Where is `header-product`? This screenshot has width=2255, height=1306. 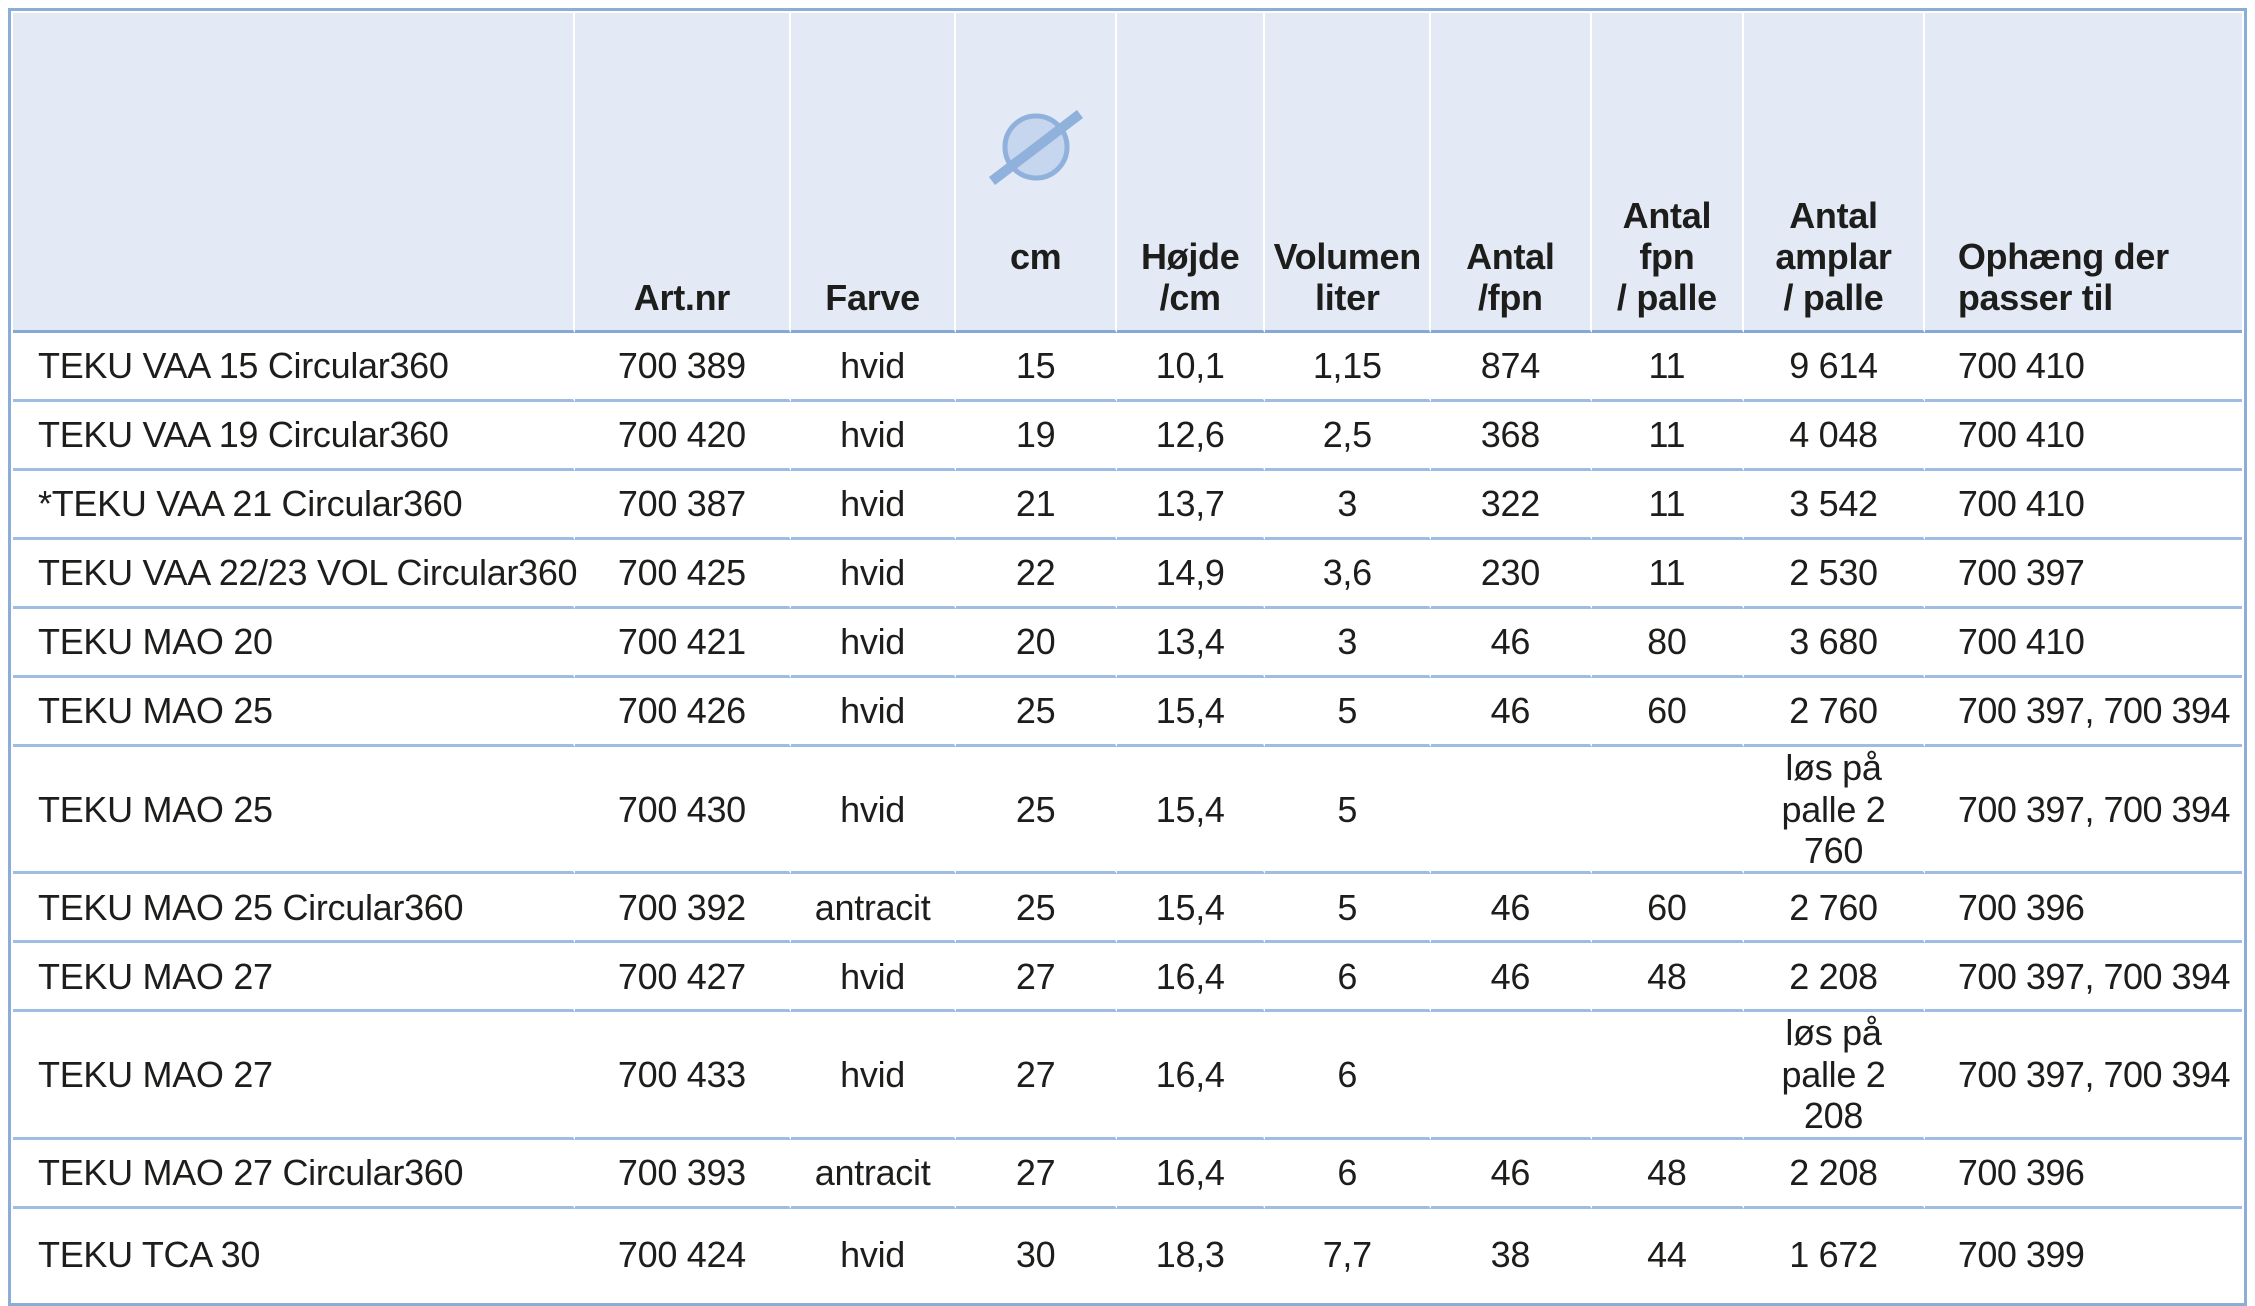 header-product is located at coordinates (294, 173).